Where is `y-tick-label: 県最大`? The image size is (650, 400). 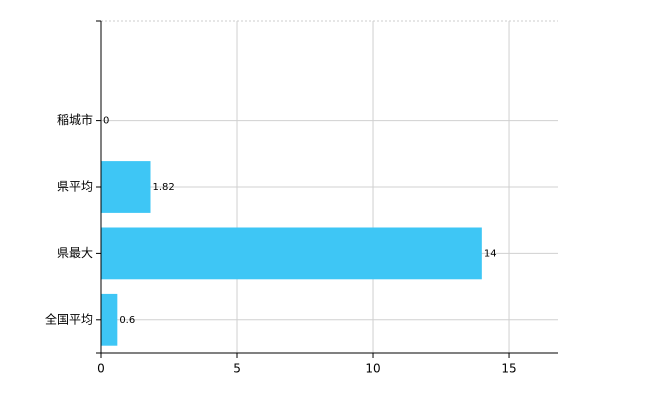
y-tick-label: 県最大 is located at coordinates (75, 253).